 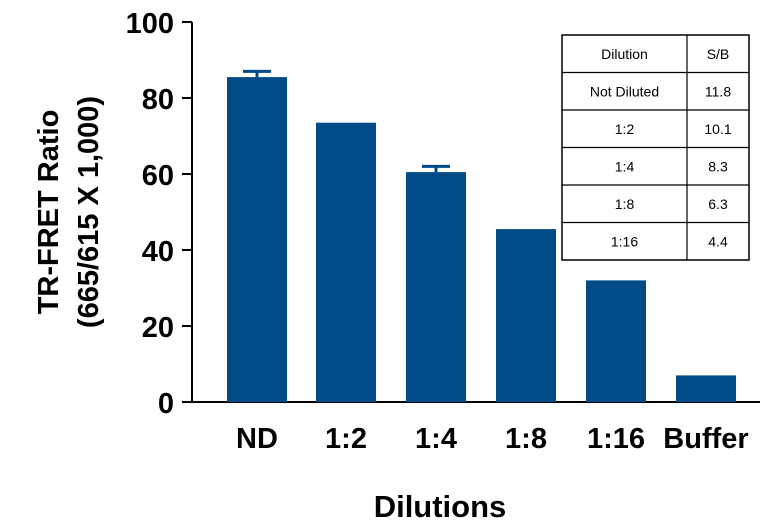 I want to click on x-tick-label: Buffer, so click(x=705, y=439).